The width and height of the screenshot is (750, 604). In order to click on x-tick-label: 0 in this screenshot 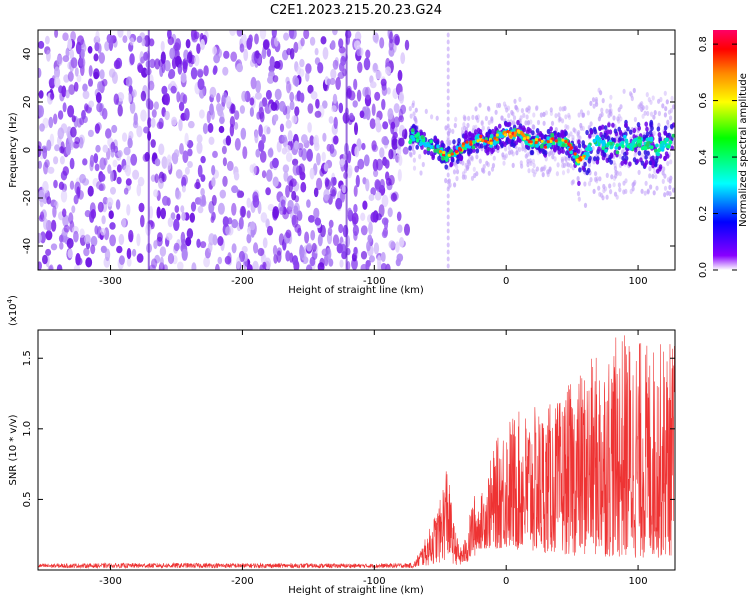, I will do `click(506, 581)`.